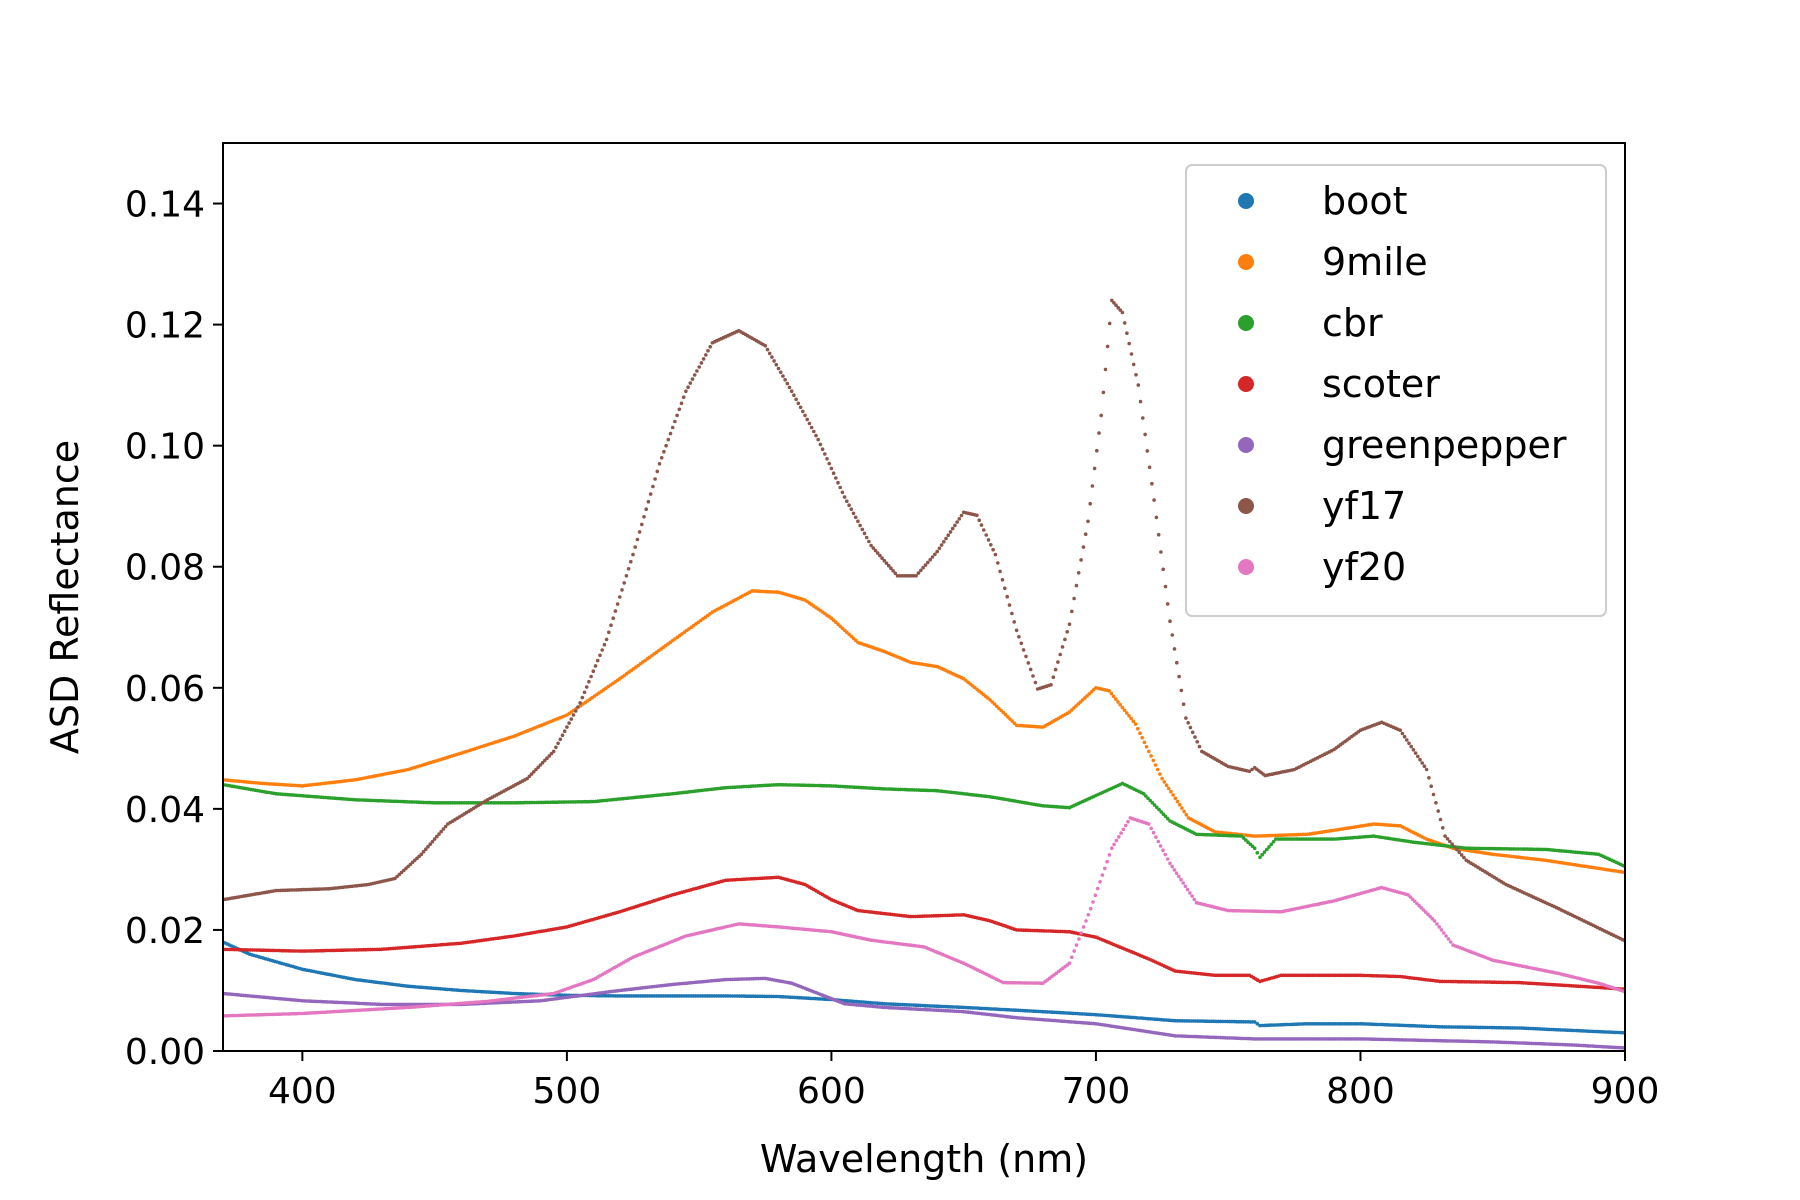  What do you see at coordinates (1246, 323) in the screenshot?
I see `legend-marker-cbr` at bounding box center [1246, 323].